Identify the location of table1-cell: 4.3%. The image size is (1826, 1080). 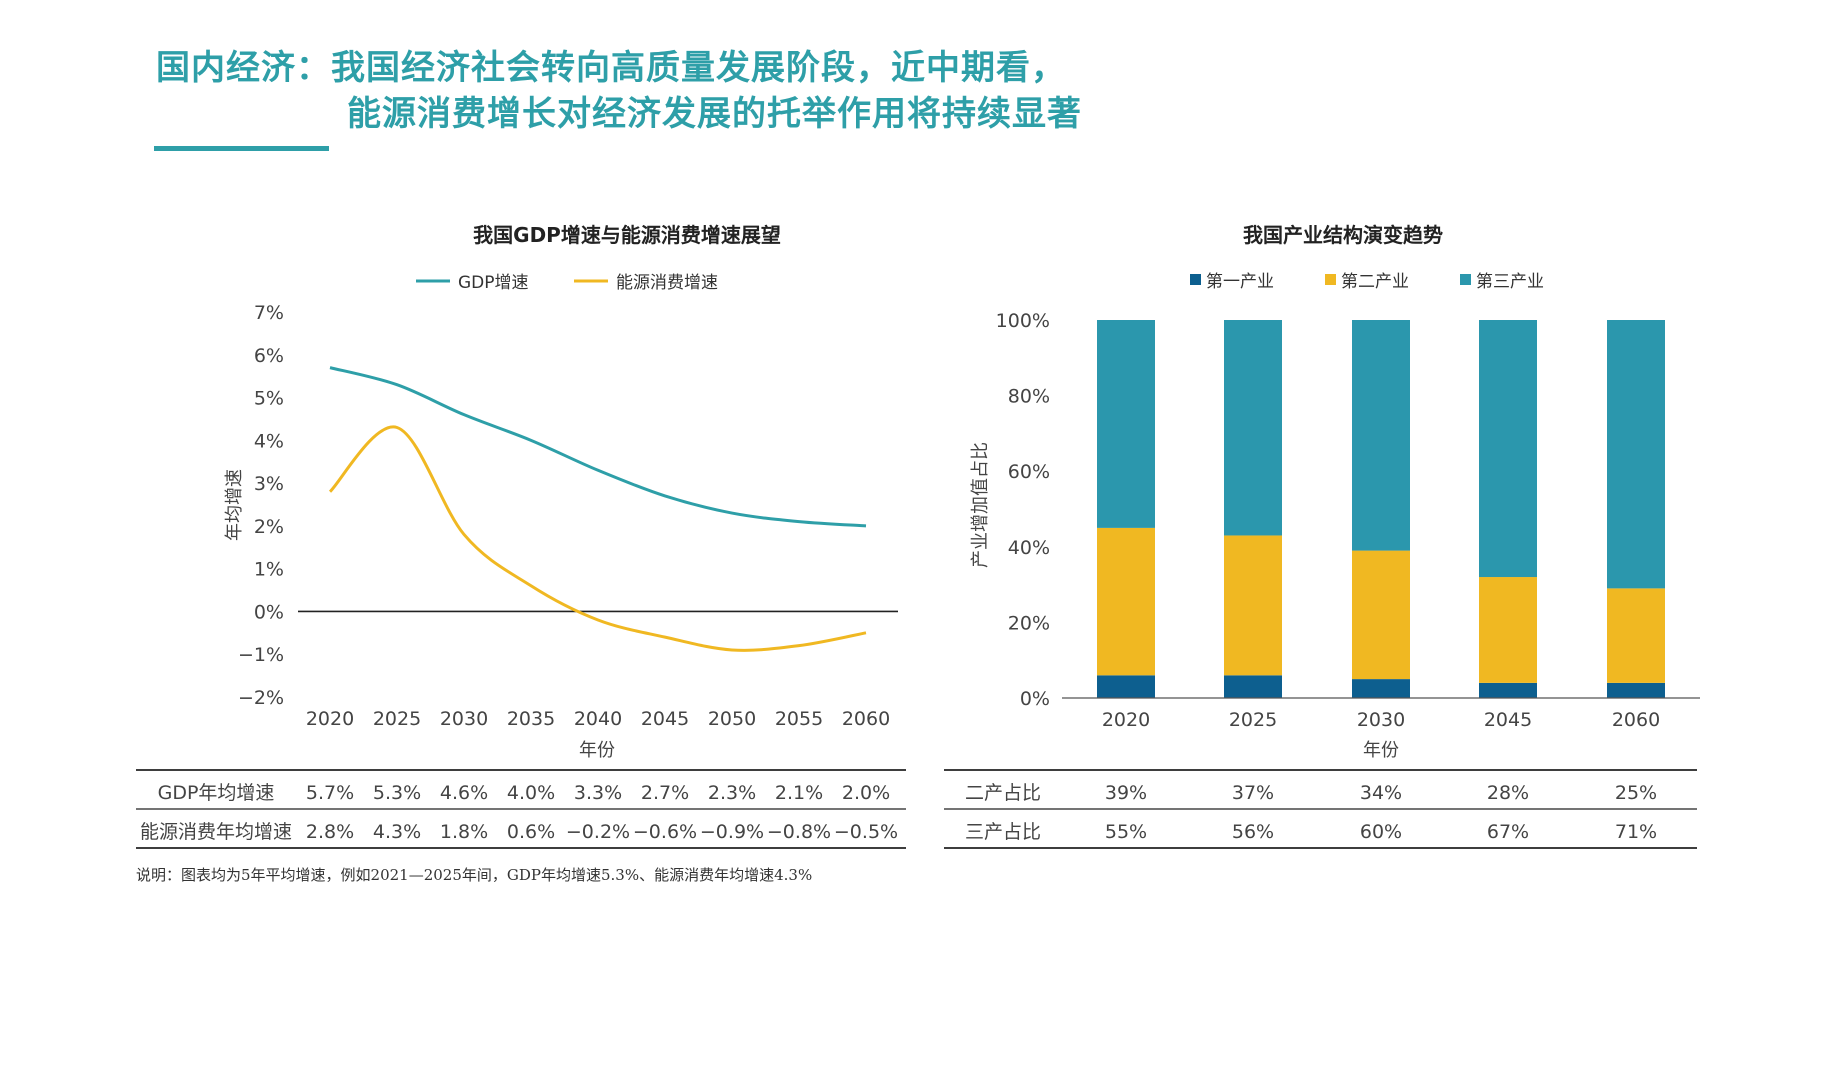
(397, 832).